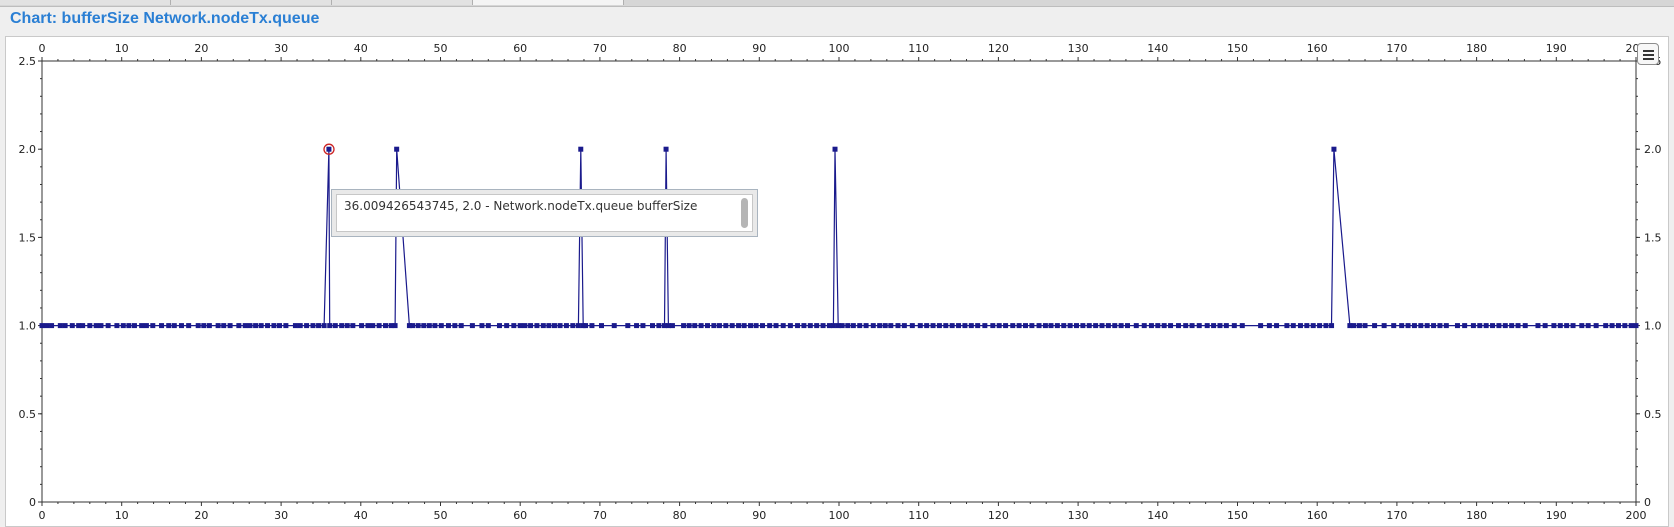 Image resolution: width=1674 pixels, height=527 pixels. What do you see at coordinates (28, 237) in the screenshot?
I see `y-tick-label-left: 1.5` at bounding box center [28, 237].